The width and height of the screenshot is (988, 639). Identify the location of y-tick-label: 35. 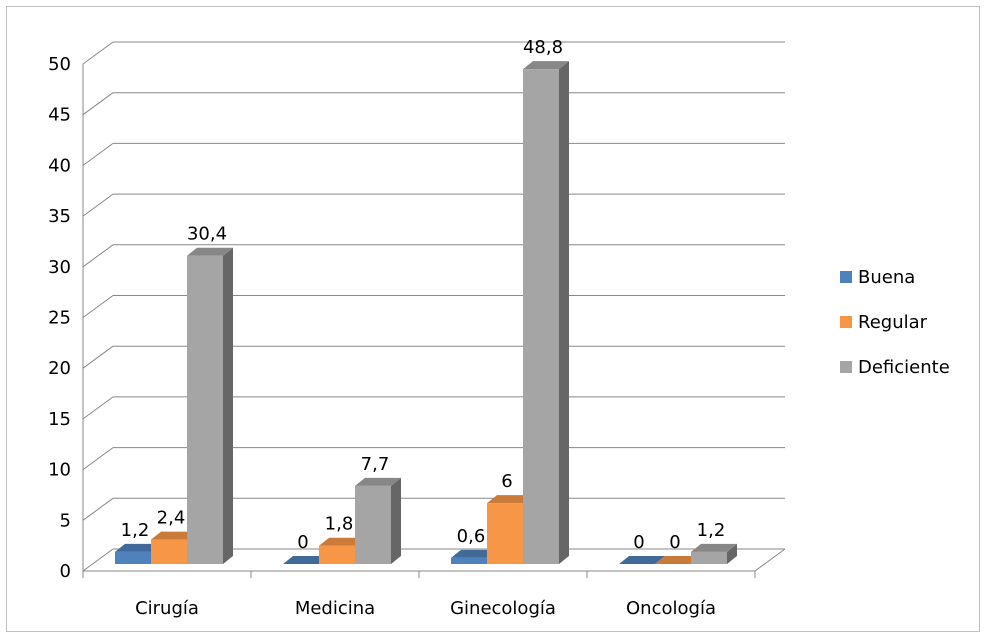
(59, 216).